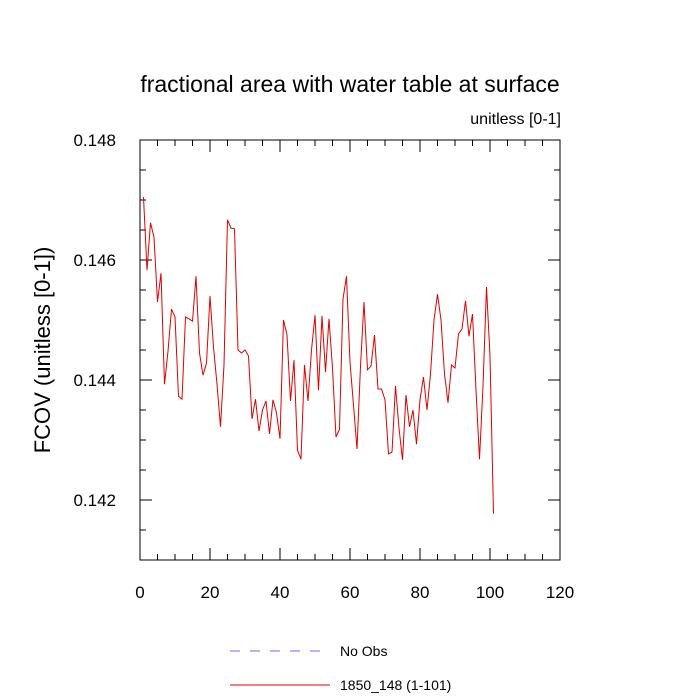  I want to click on x-tick-label: 0, so click(139, 592).